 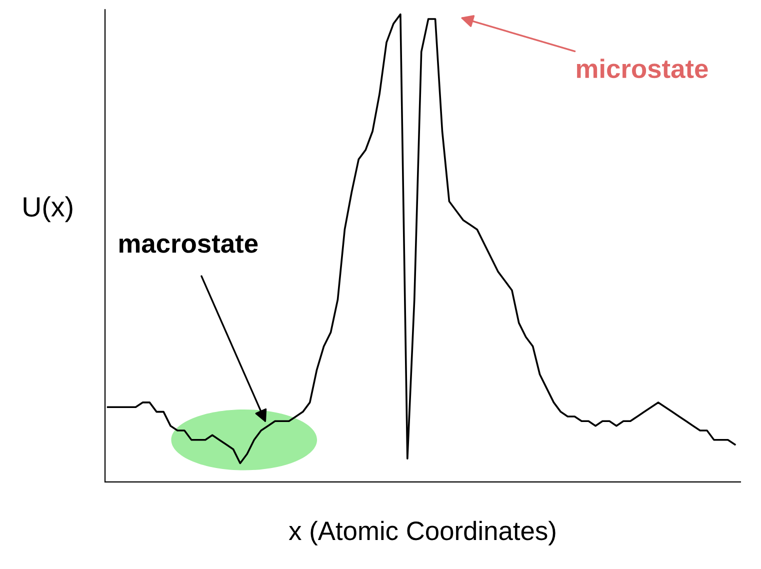 I want to click on y-axis-title: U(x), so click(x=48, y=209).